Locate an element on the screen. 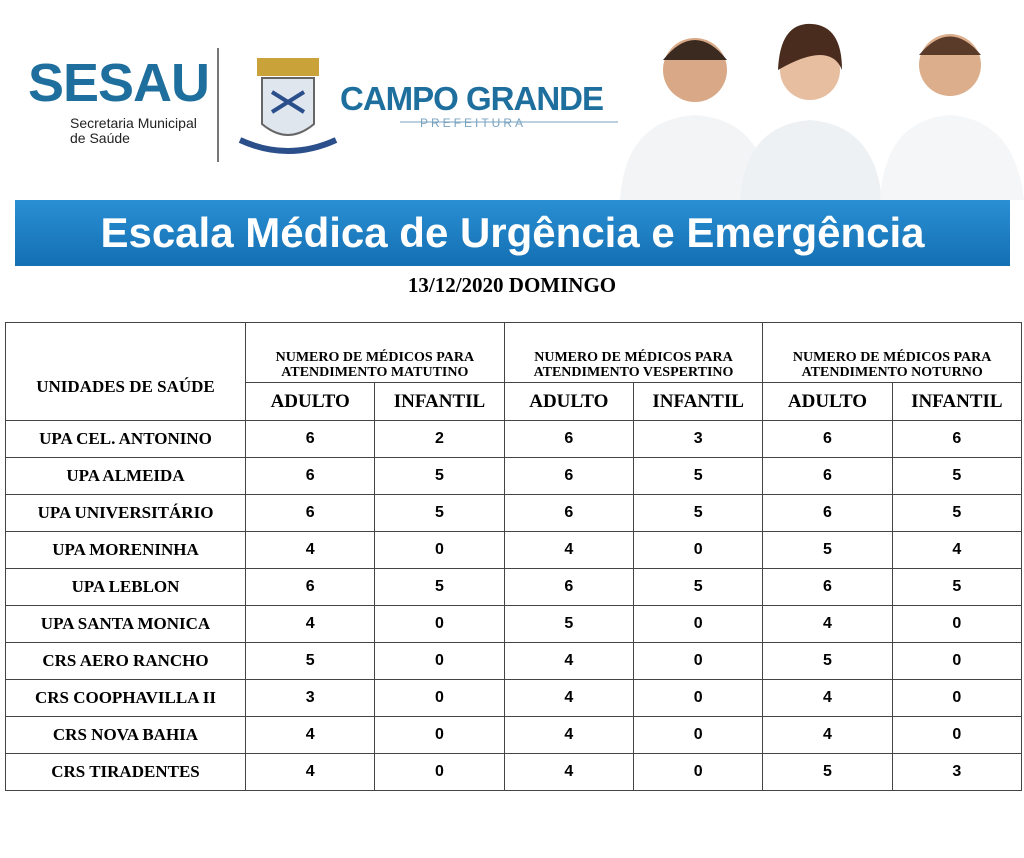  line: de Saúde is located at coordinates (100, 138).